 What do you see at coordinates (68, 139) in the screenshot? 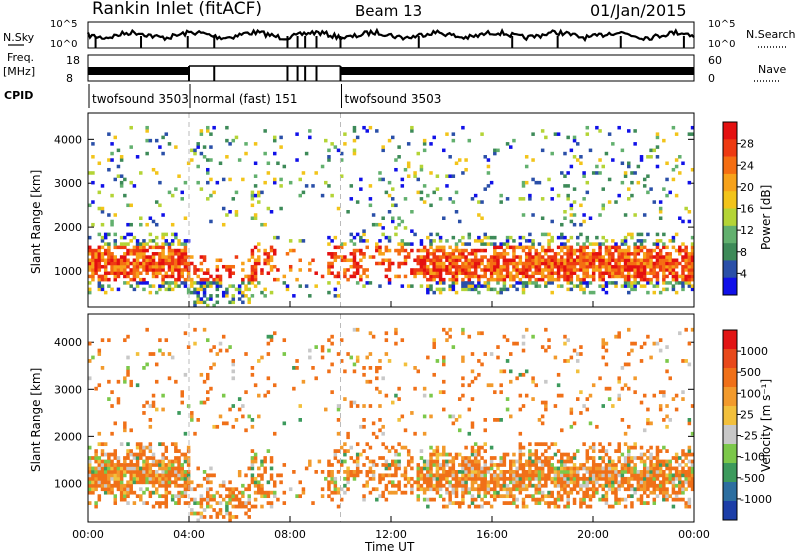
I see `ytick-label: 4000` at bounding box center [68, 139].